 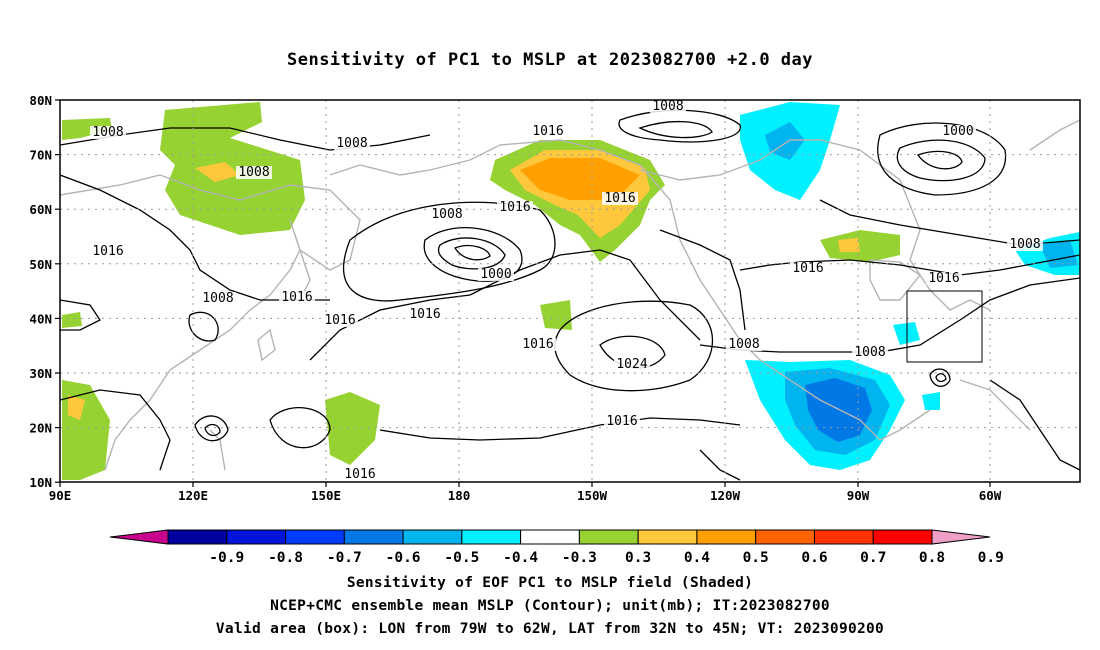 What do you see at coordinates (40, 318) in the screenshot?
I see `lat-tick-label: 40N` at bounding box center [40, 318].